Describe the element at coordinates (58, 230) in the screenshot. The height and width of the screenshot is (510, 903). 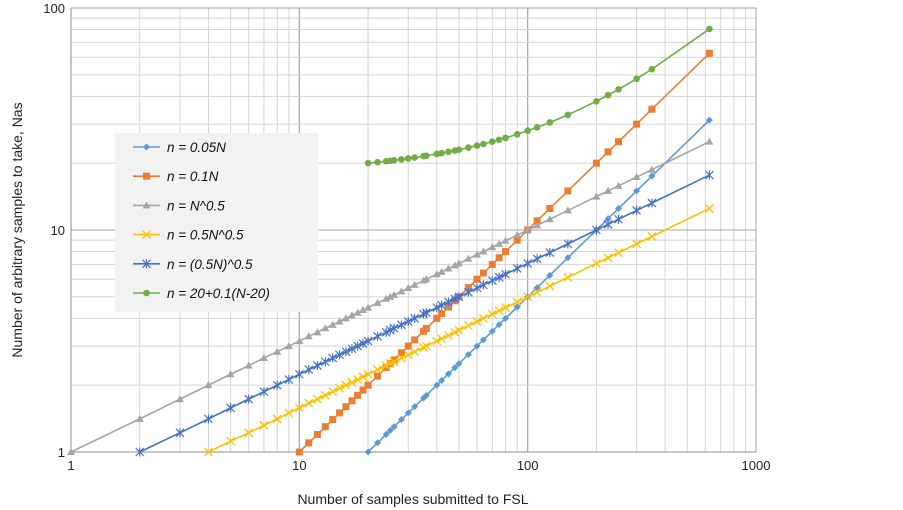
I see `y-tick-label: 10` at that location.